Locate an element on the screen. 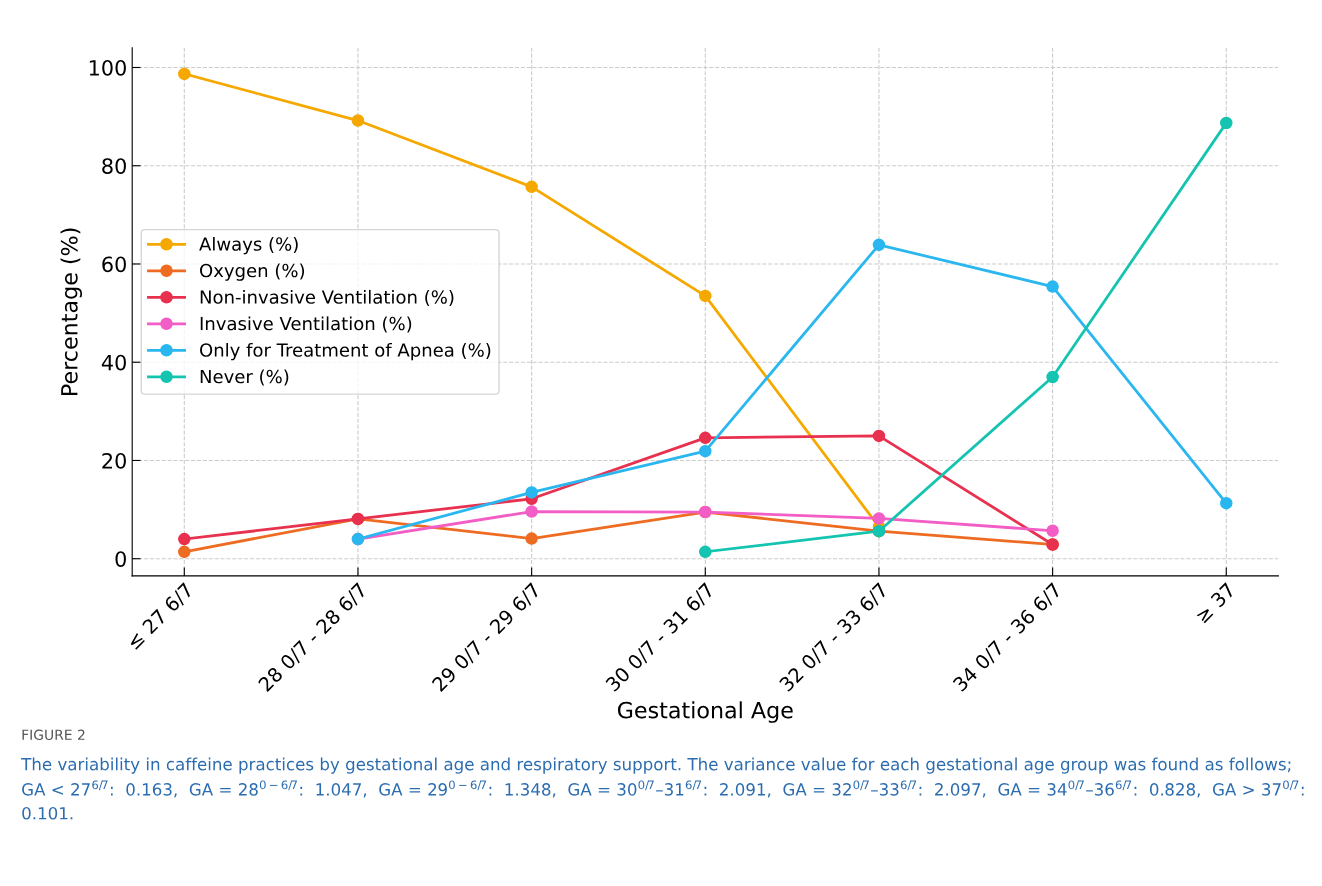  legend-label: Only for Treatment of Apnea (%) is located at coordinates (345, 351).